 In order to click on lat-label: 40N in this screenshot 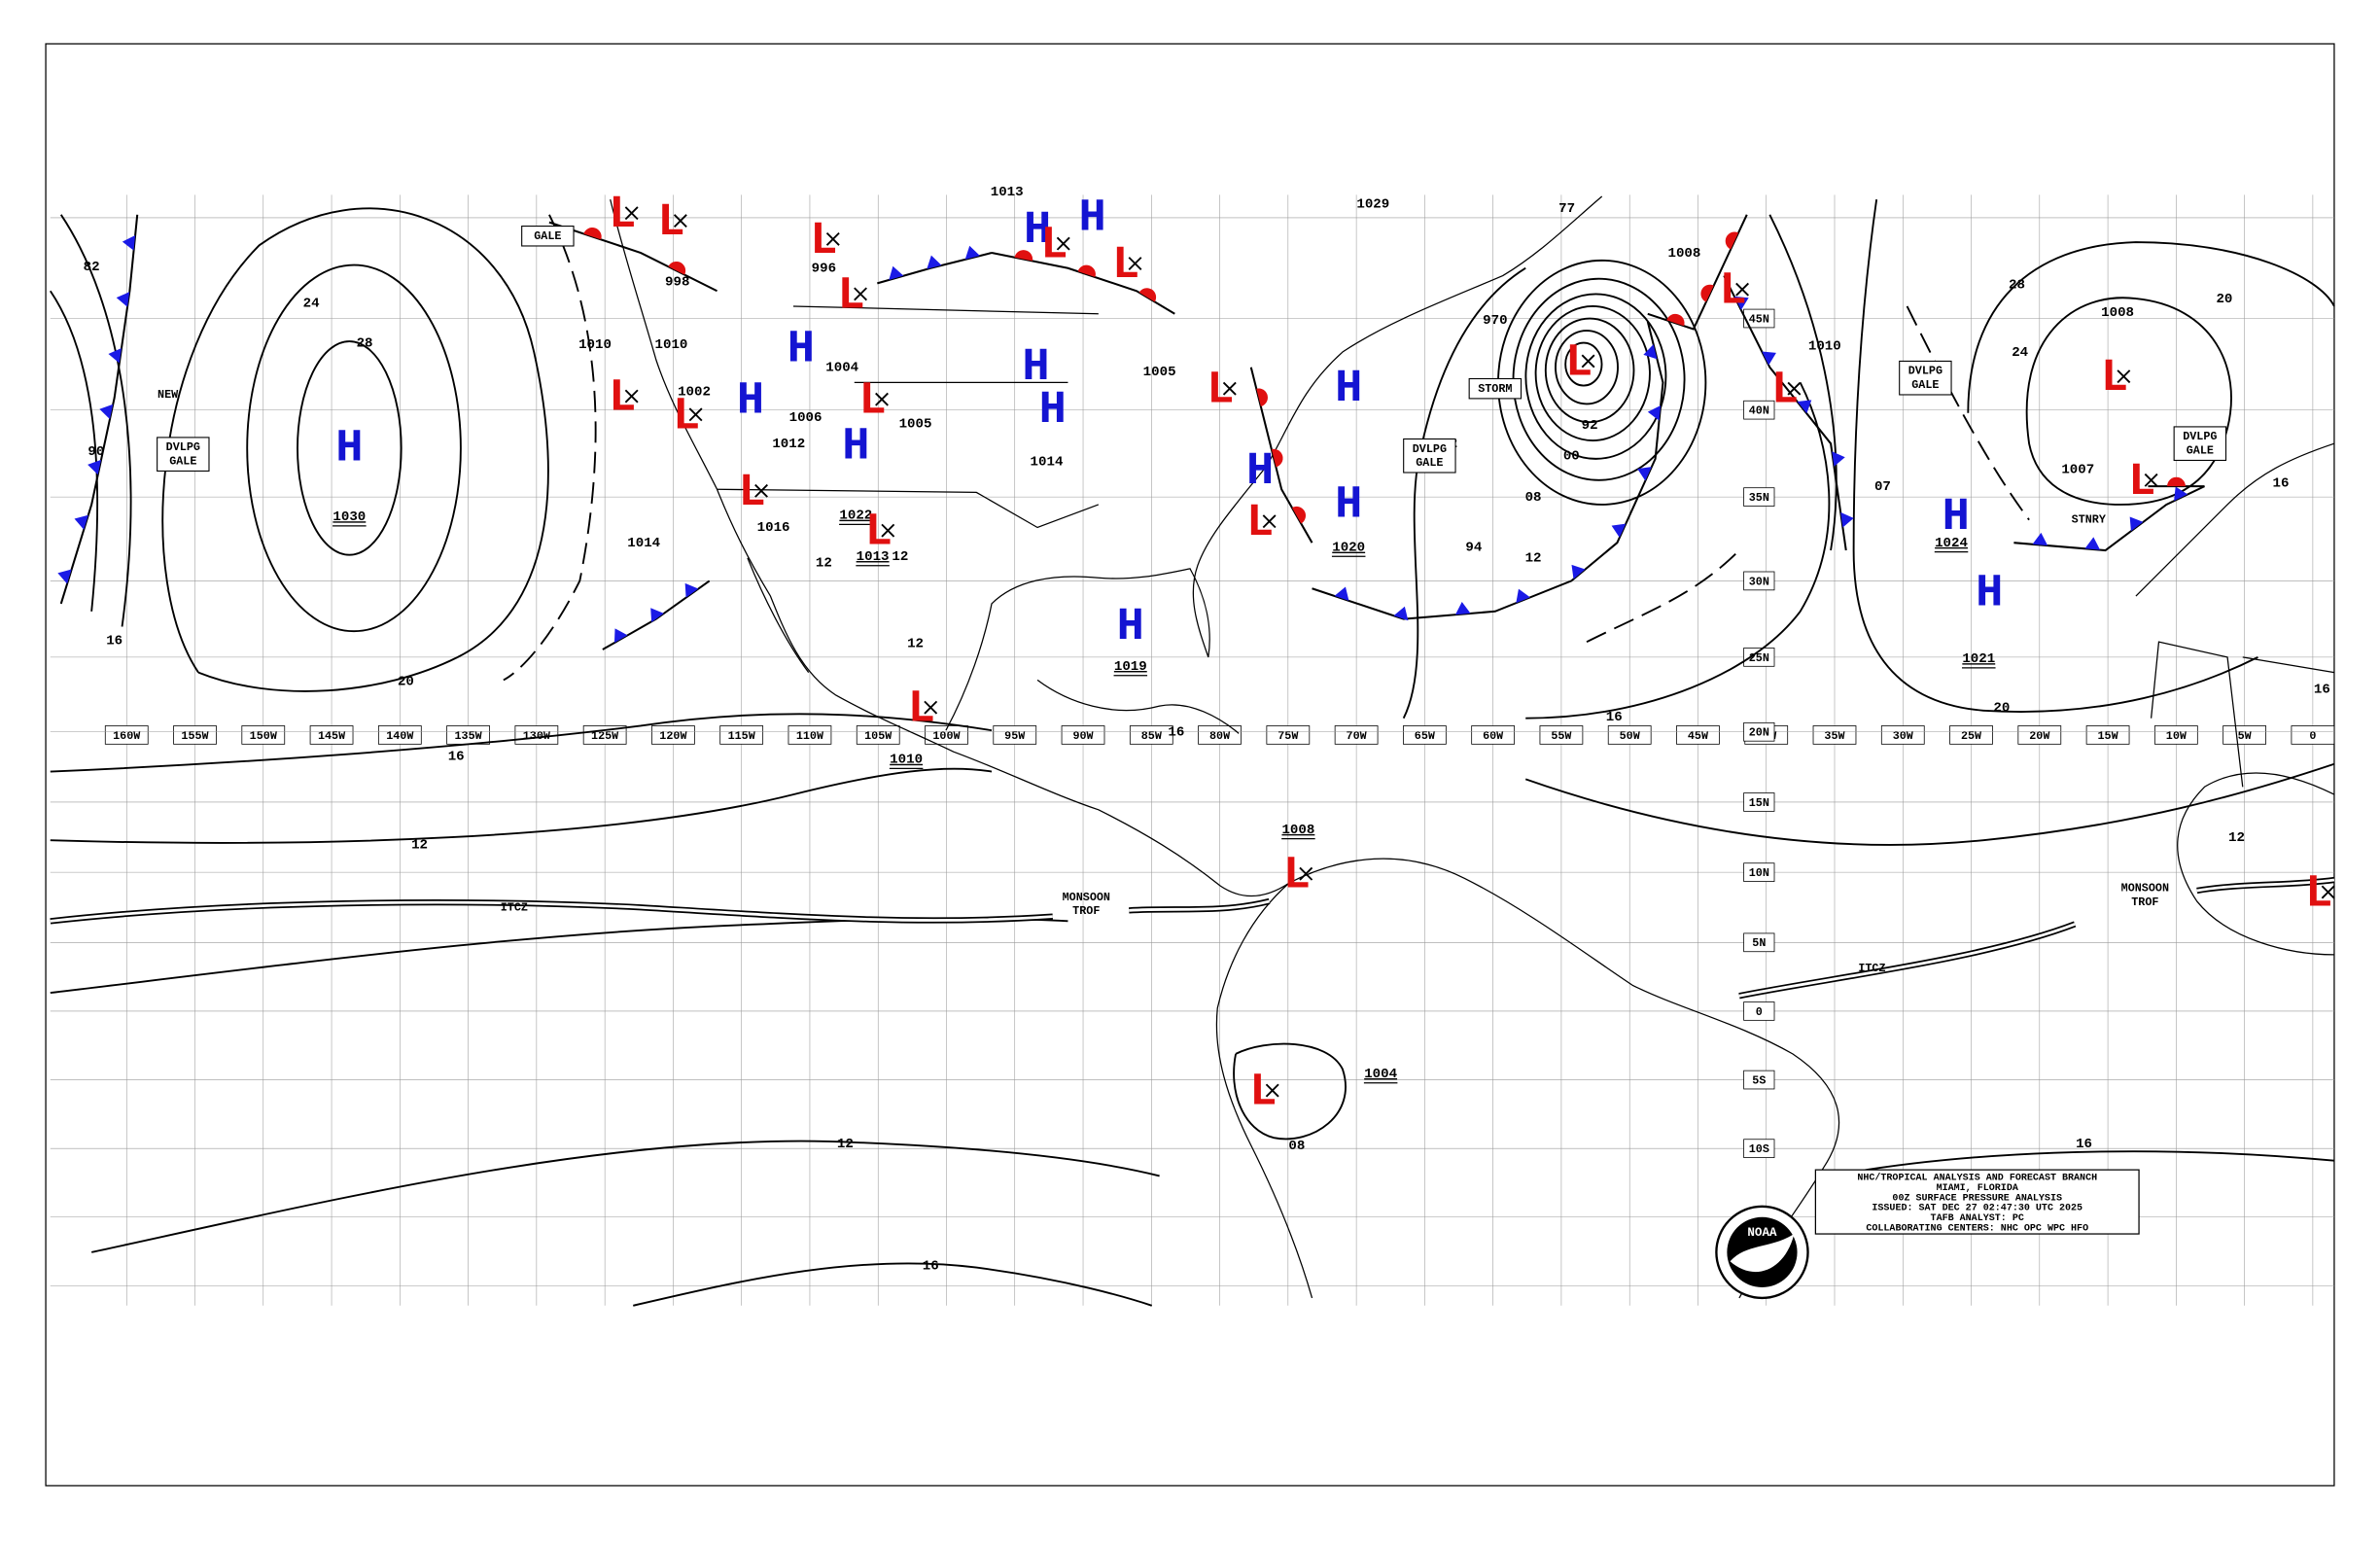, I will do `click(1759, 411)`.